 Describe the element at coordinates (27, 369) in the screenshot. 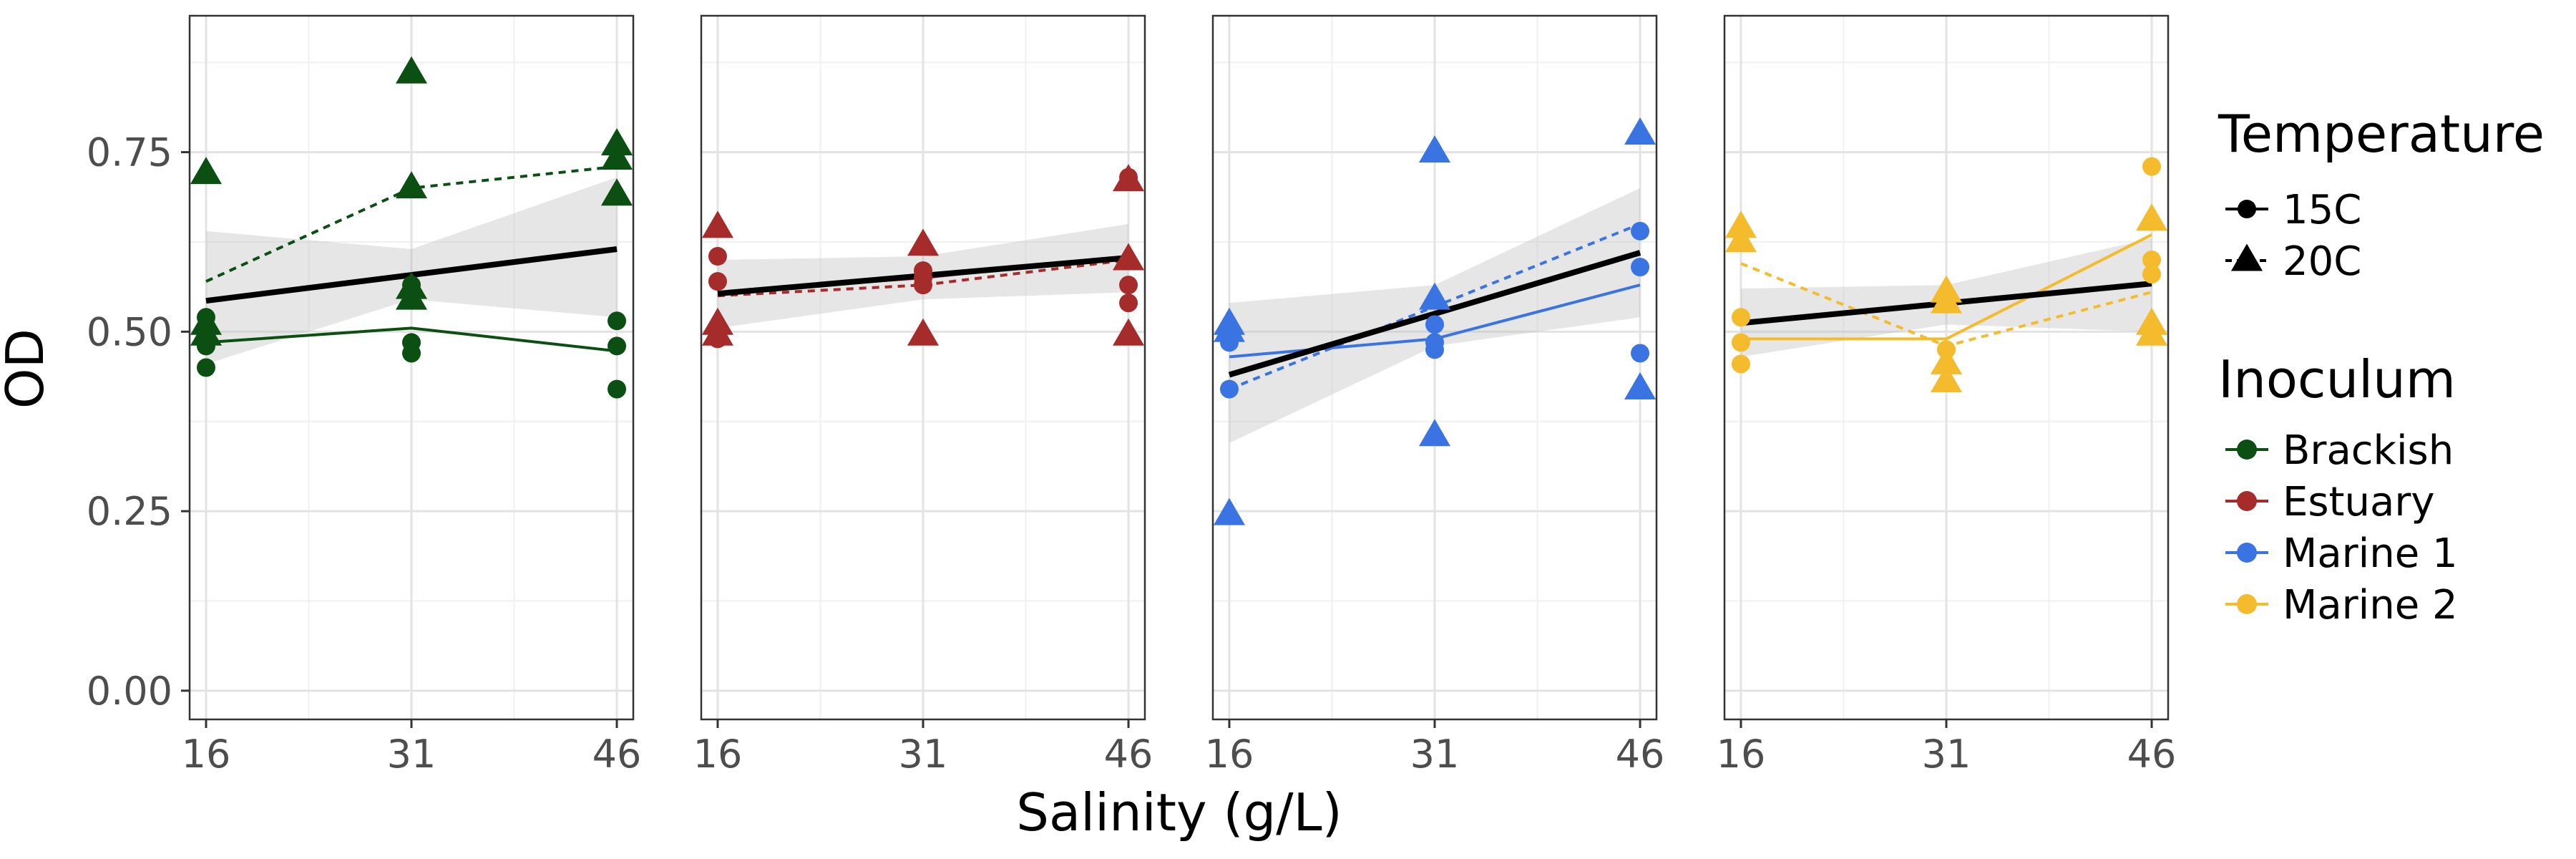

I see `y-axis-title: OD` at that location.